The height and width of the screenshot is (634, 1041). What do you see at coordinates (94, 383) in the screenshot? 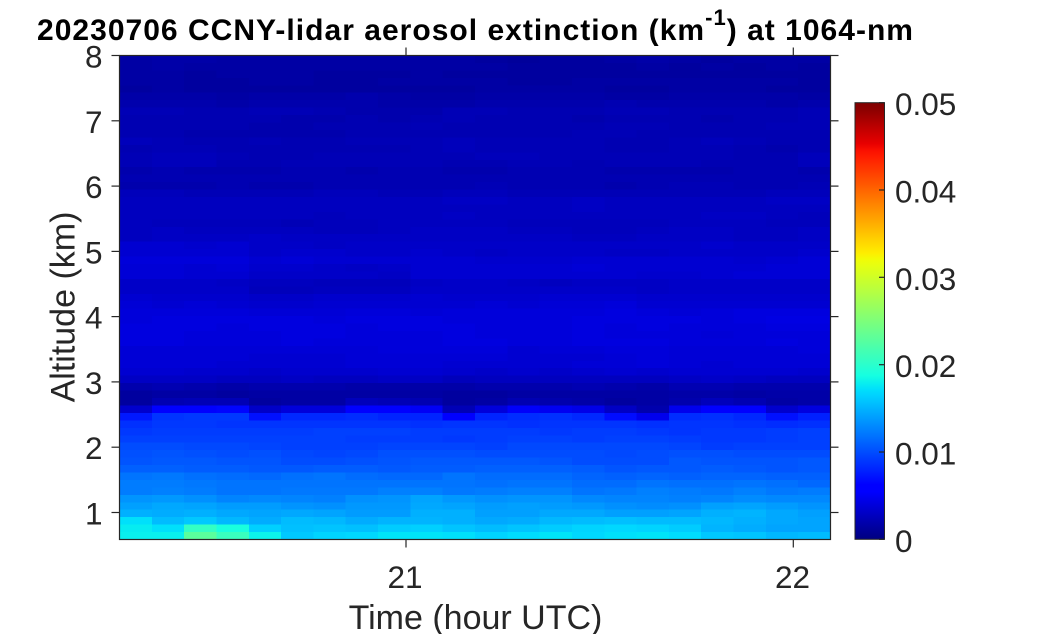
I see `svg-text: 3` at bounding box center [94, 383].